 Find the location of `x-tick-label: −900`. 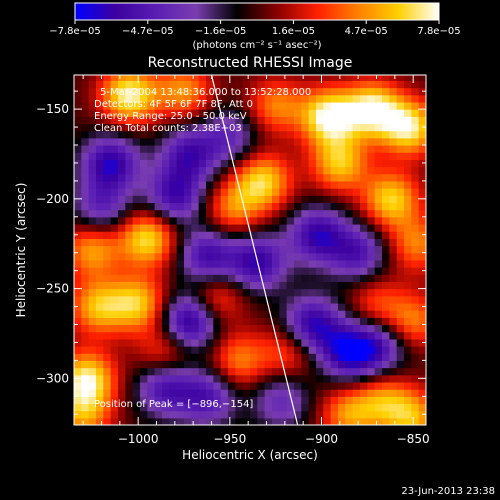

x-tick-label: −900 is located at coordinates (321, 439).